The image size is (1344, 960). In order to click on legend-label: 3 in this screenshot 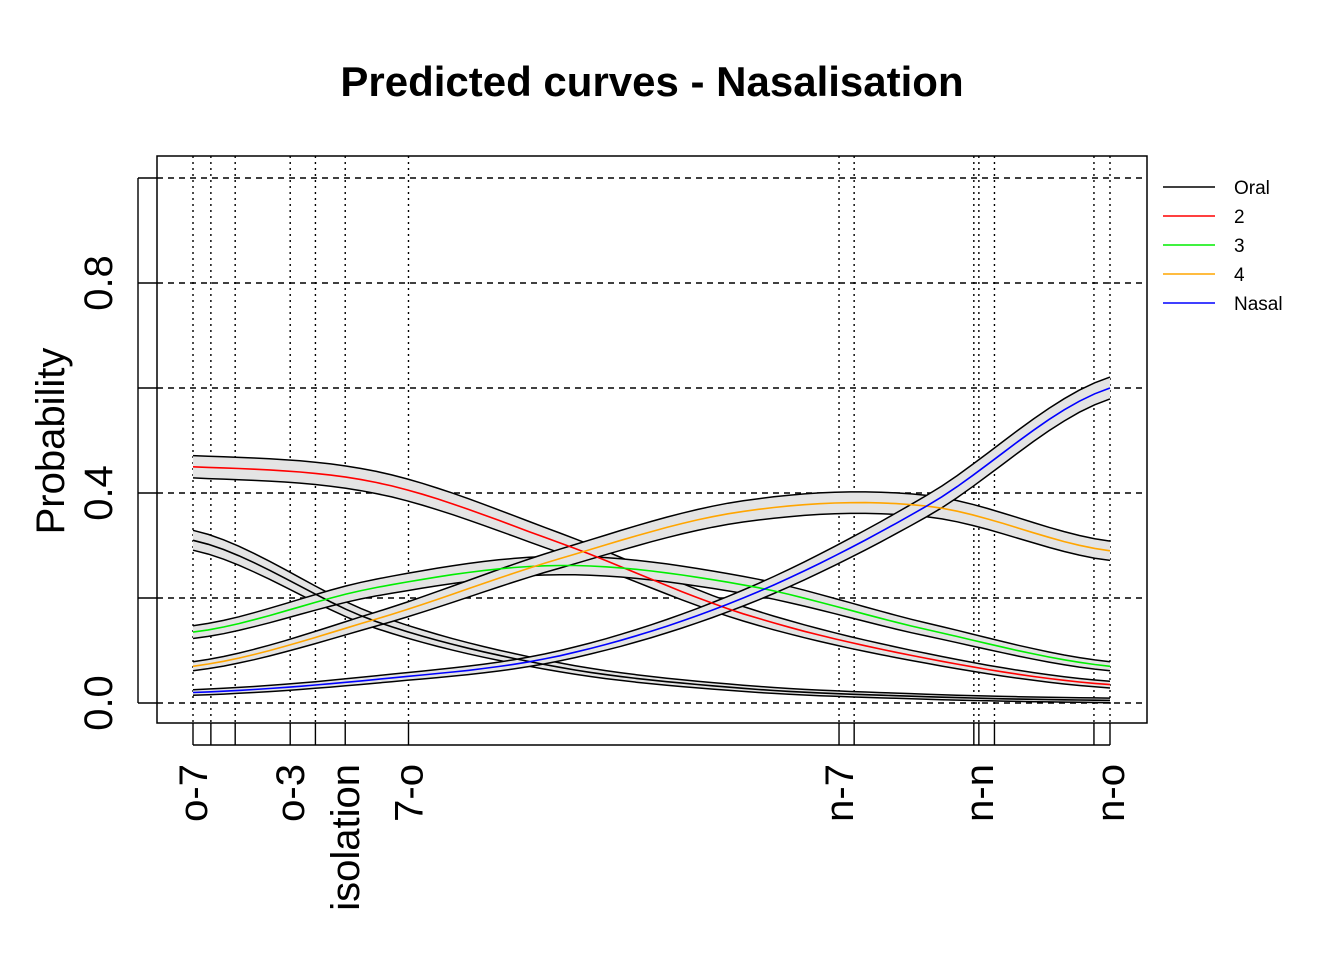, I will do `click(1239, 246)`.